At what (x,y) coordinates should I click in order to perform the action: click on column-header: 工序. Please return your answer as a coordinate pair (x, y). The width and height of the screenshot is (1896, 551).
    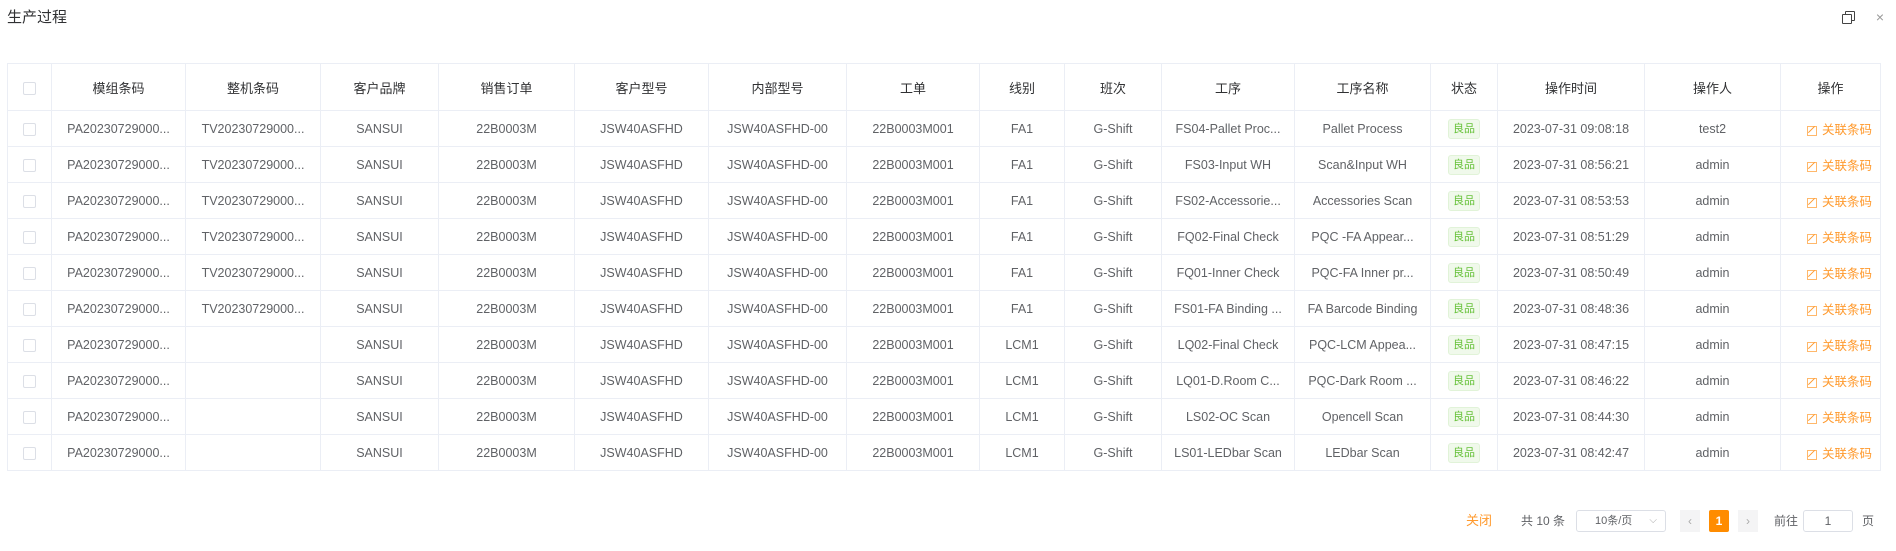
    Looking at the image, I should click on (1228, 87).